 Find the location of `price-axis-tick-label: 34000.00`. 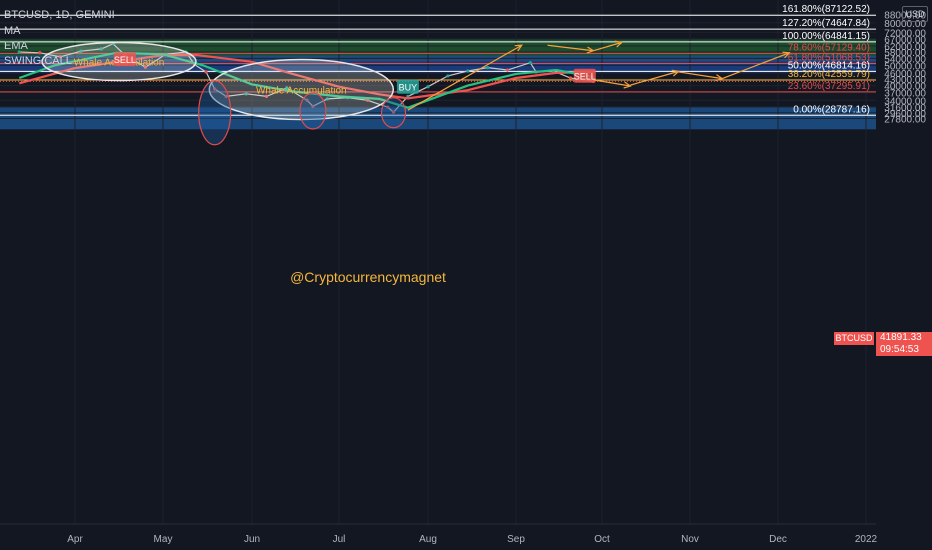

price-axis-tick-label: 34000.00 is located at coordinates (905, 101).